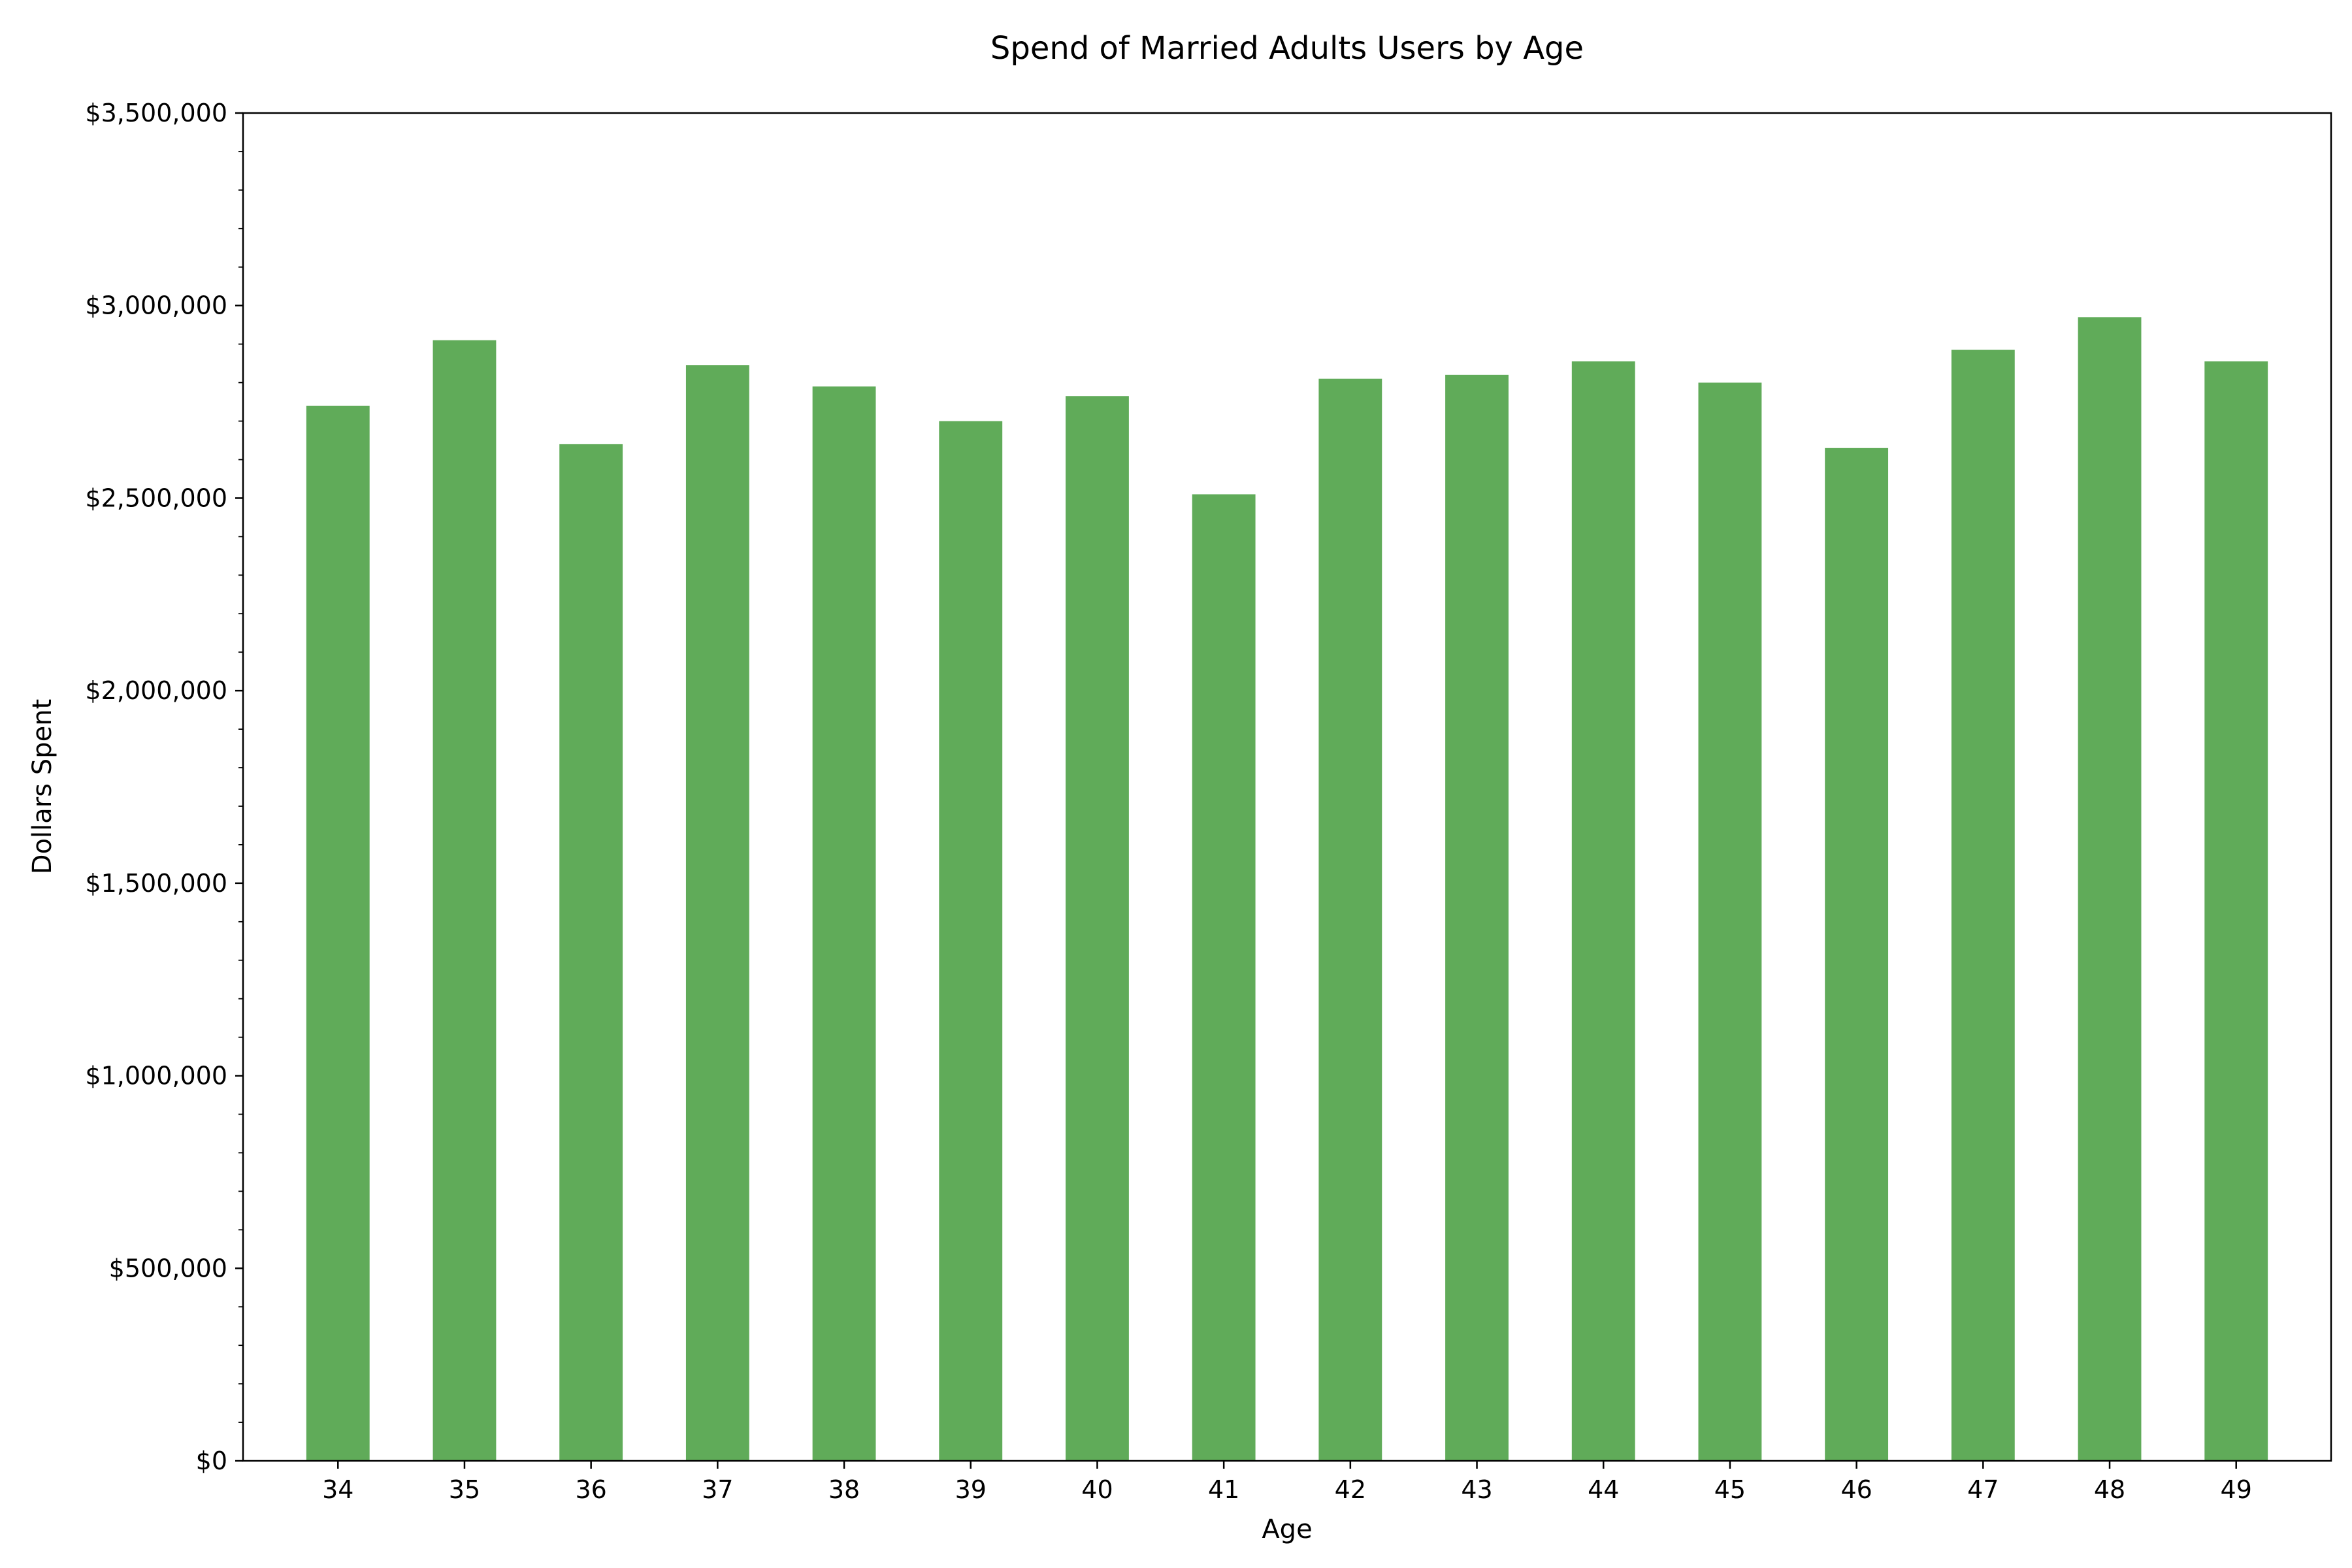 This screenshot has width=2352, height=1568. I want to click on x-tick-label: 46, so click(1856, 1489).